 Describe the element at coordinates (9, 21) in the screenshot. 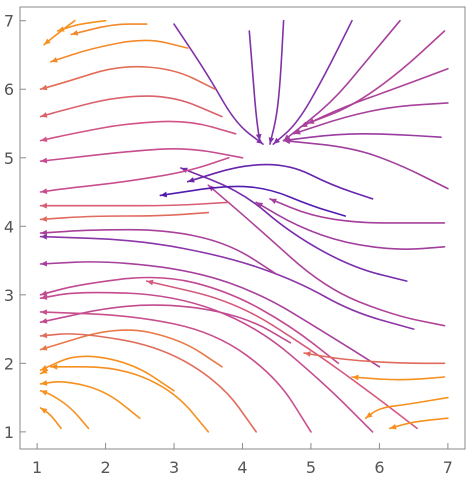

I see `y-tick-label: 7` at that location.